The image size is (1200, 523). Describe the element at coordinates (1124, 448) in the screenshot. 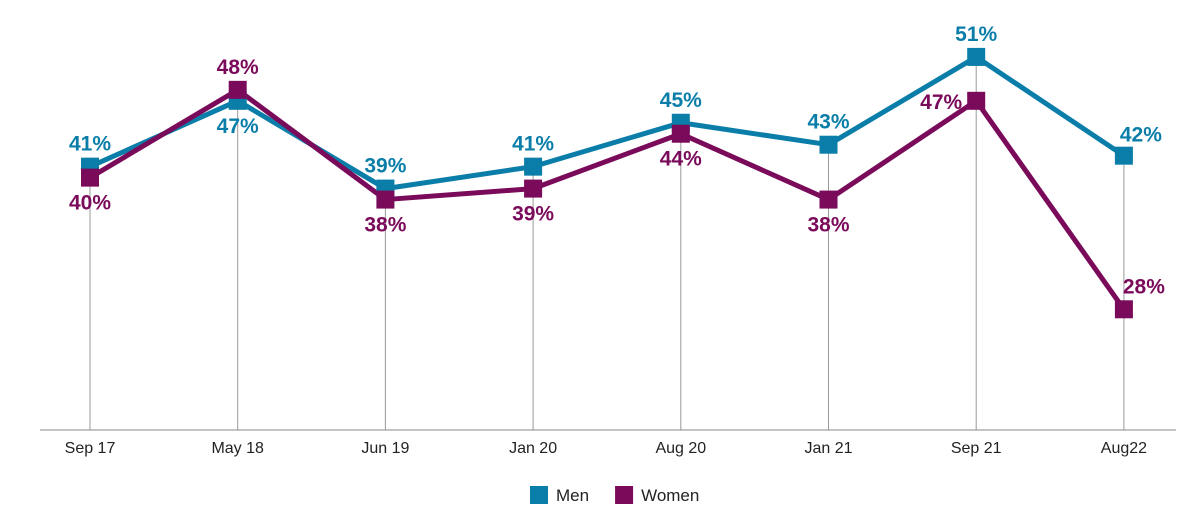

I see `x-tick-label: Aug22` at that location.